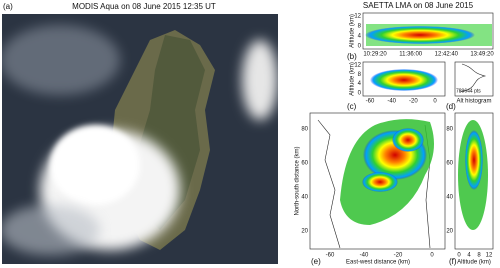 This screenshot has width=500, height=268. Describe the element at coordinates (8, 6) in the screenshot. I see `panel-label: (a)` at that location.